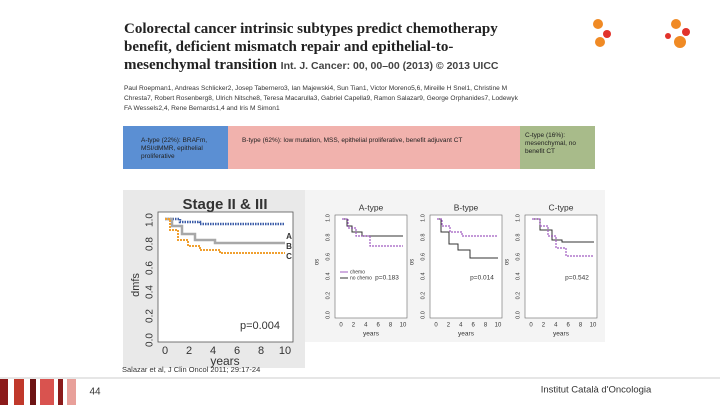 This screenshot has width=720, height=405. Describe the element at coordinates (361, 278) in the screenshot. I see `legend-entry: no chemo` at that location.